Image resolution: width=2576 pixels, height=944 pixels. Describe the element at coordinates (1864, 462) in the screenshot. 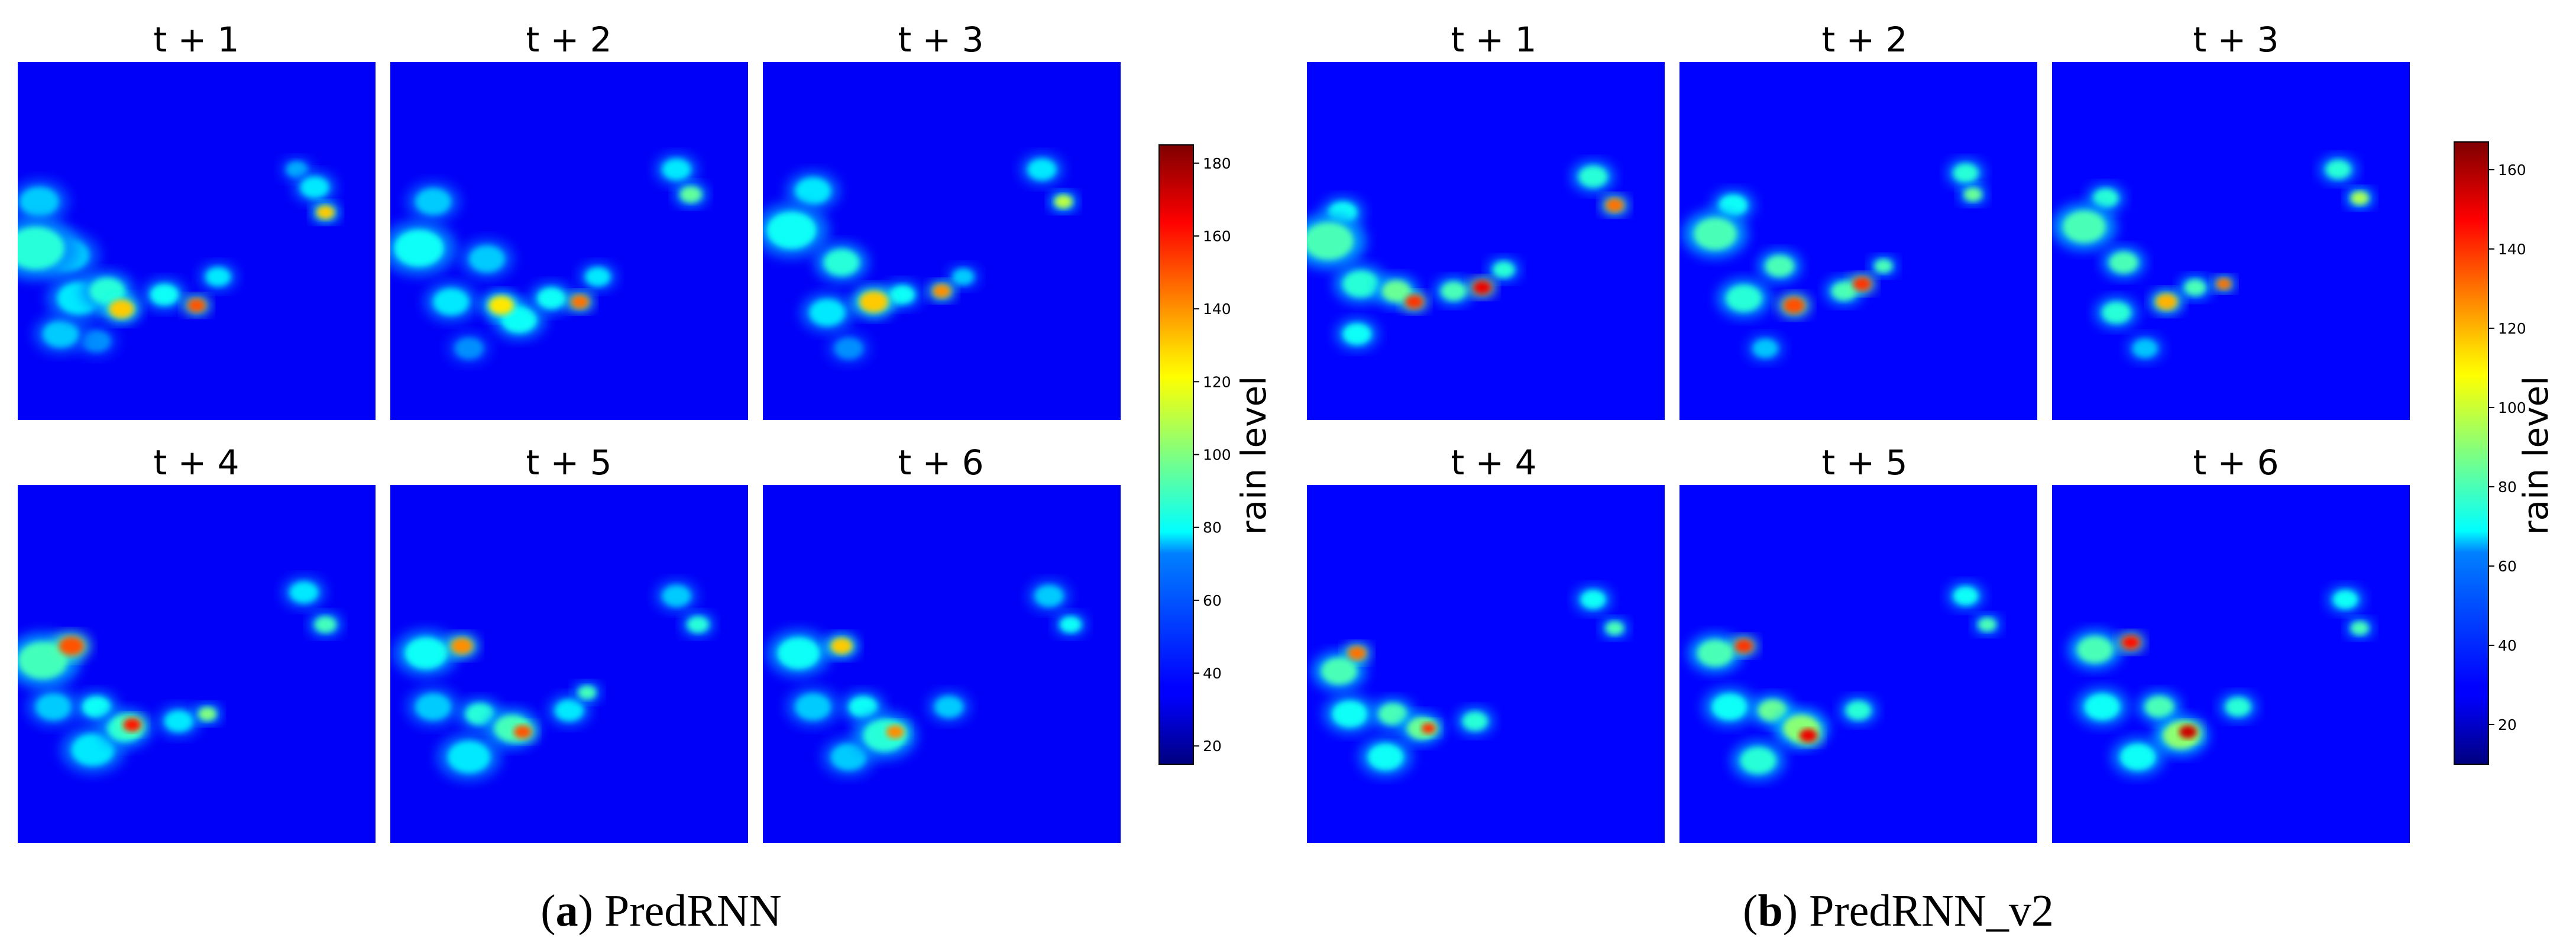

I see `panel-title-b-5: t + 5` at that location.